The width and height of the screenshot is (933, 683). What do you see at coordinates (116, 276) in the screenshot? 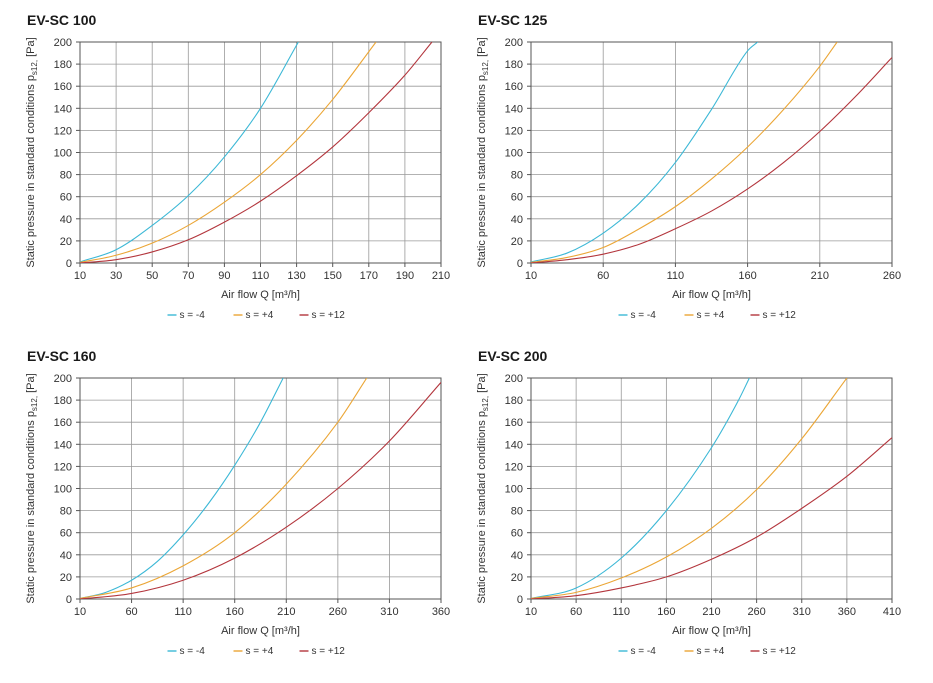
I see `x-tick-label: 30` at bounding box center [116, 276].